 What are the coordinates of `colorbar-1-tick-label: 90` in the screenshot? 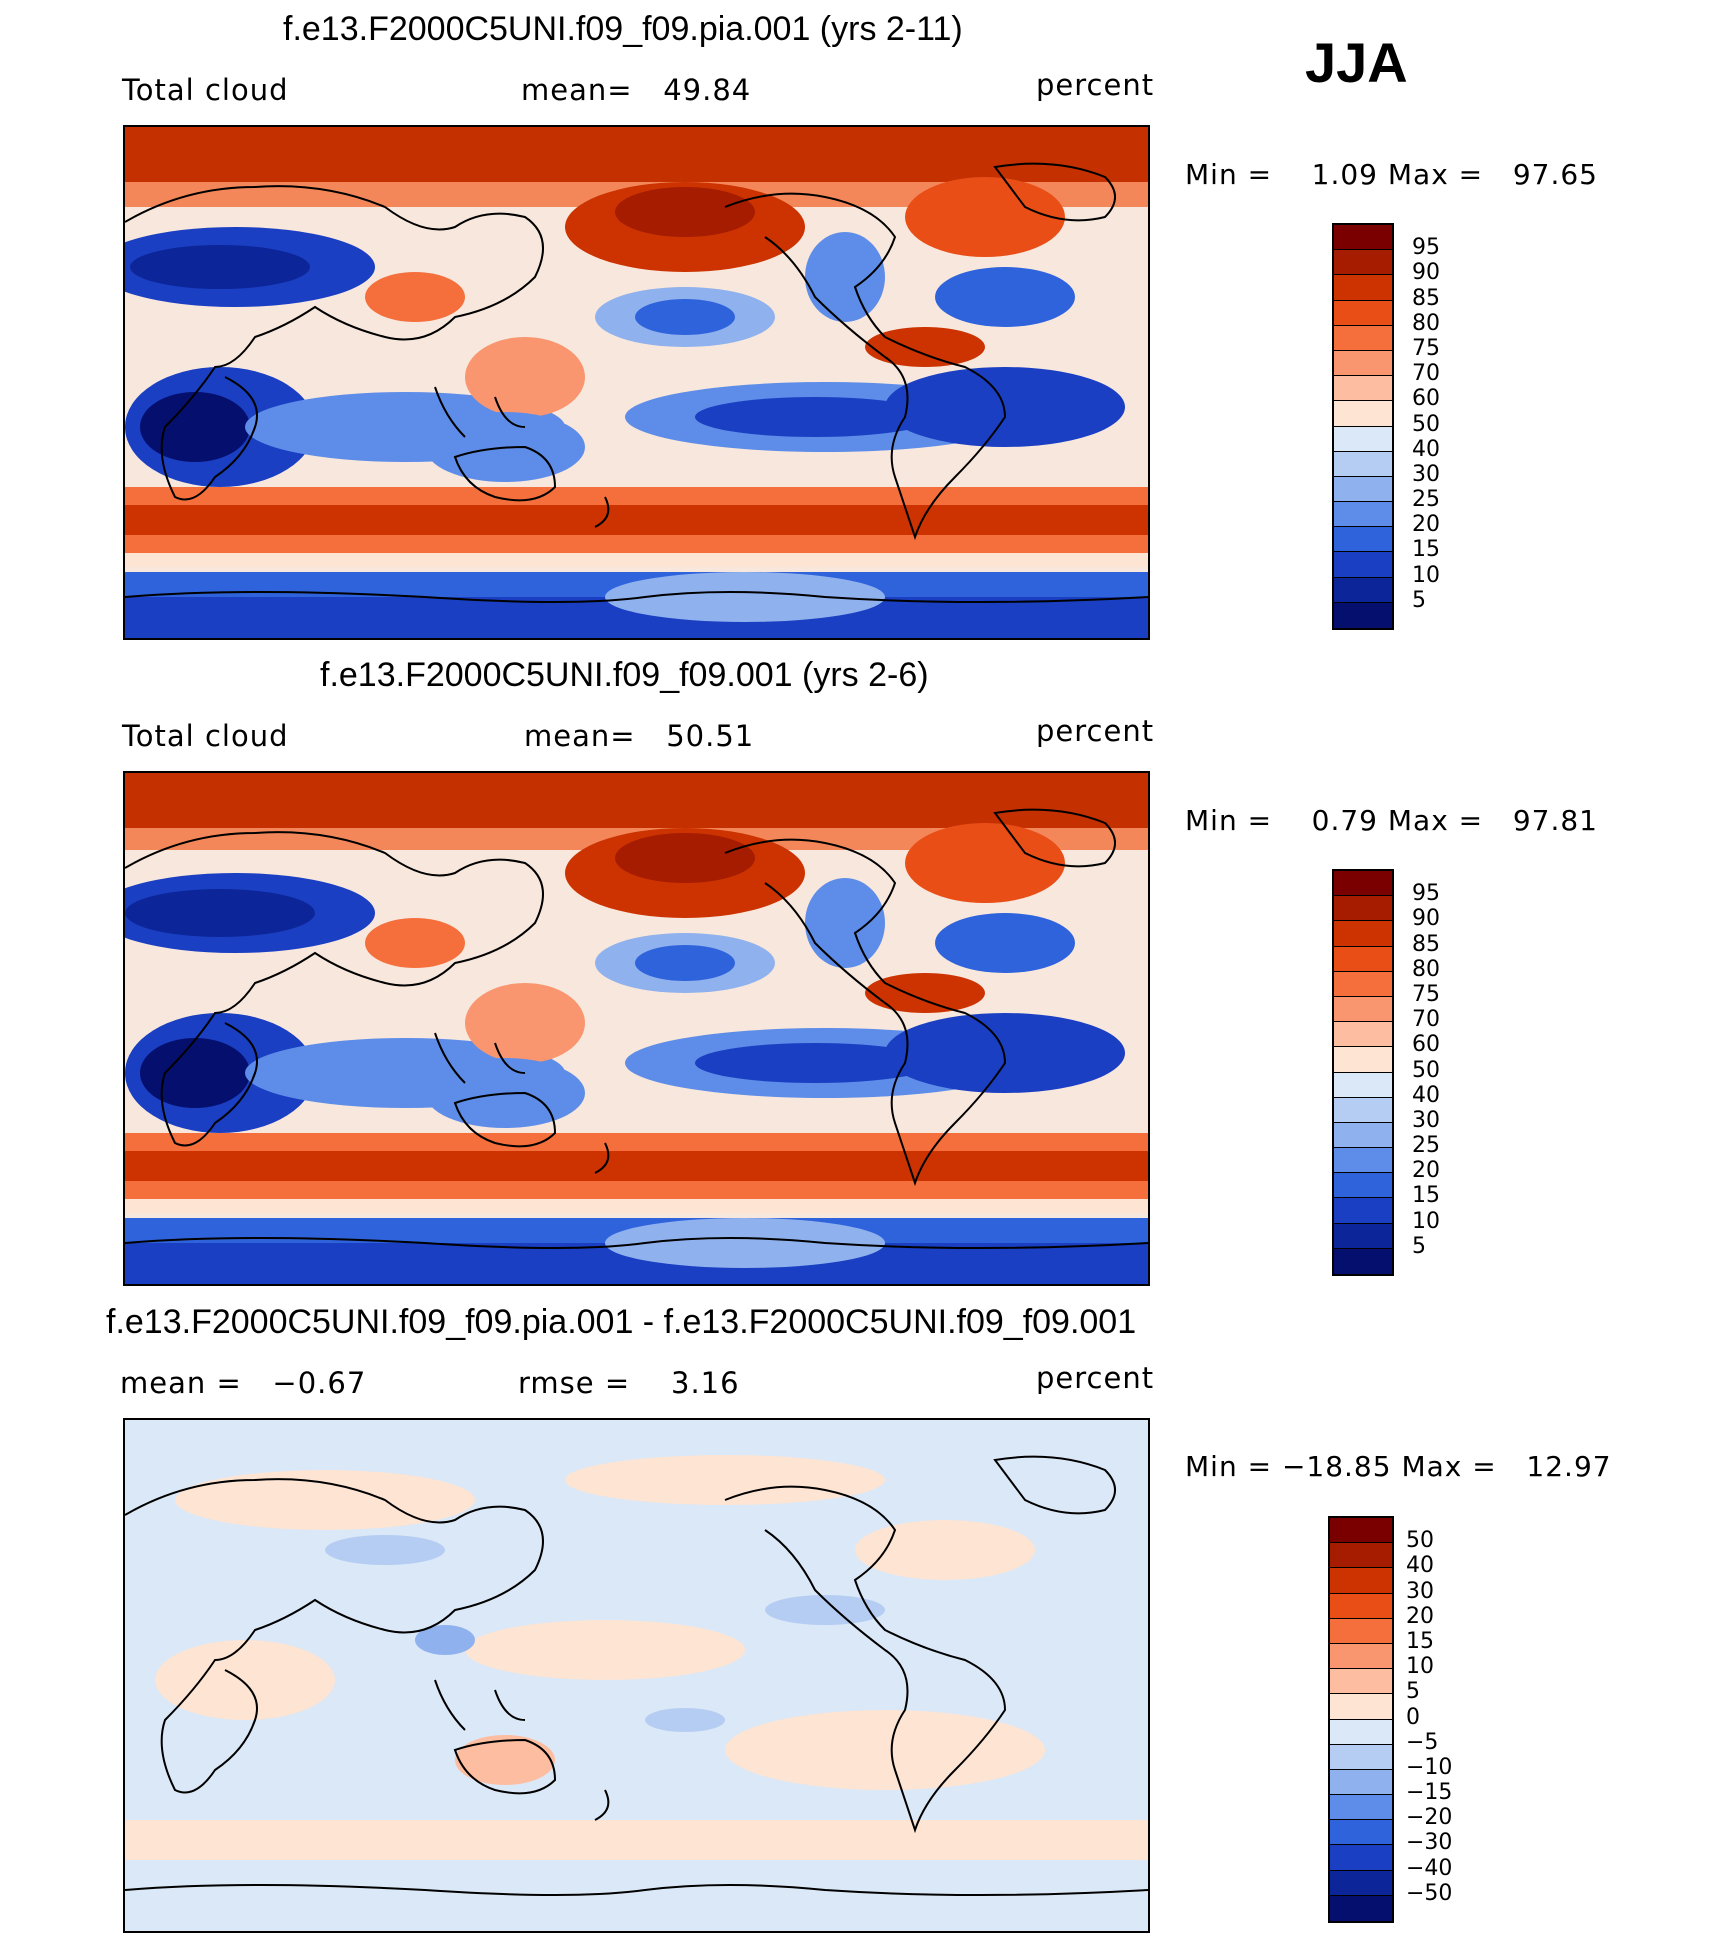 It's located at (1426, 273).